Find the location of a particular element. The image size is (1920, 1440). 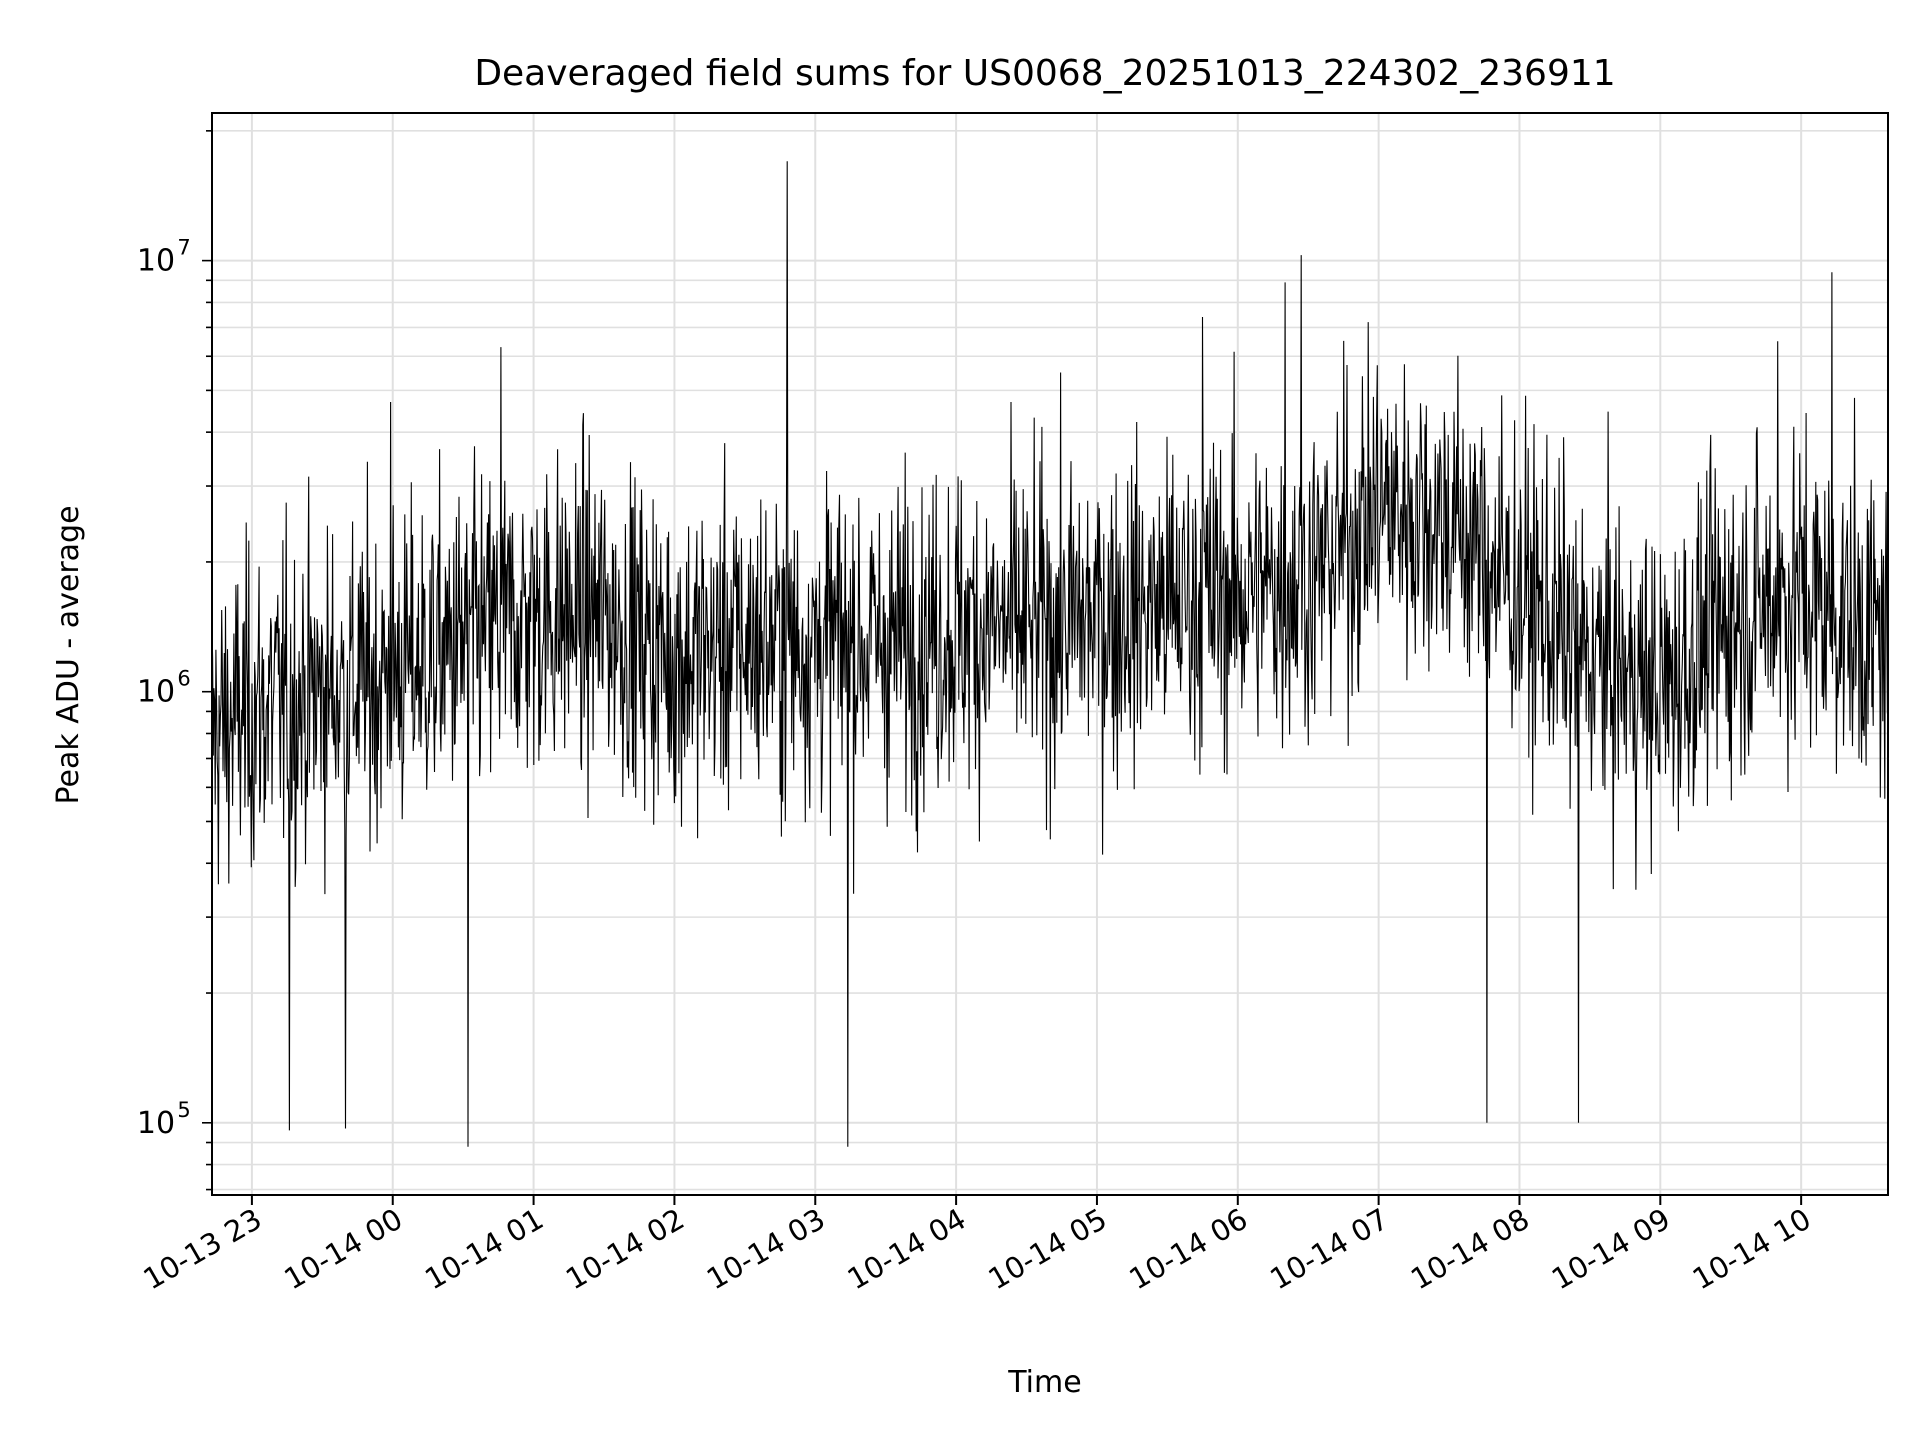

y-tick-label-exponent: 6 is located at coordinates (183, 679).